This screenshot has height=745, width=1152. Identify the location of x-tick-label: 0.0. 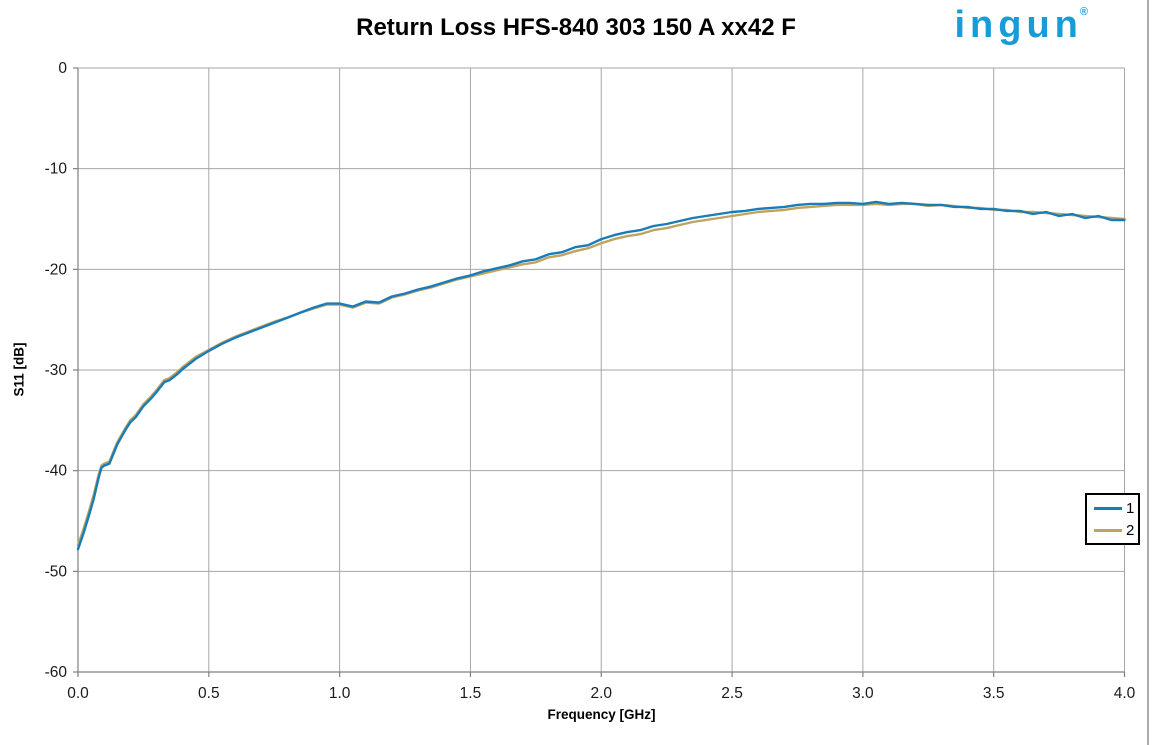
(78, 693).